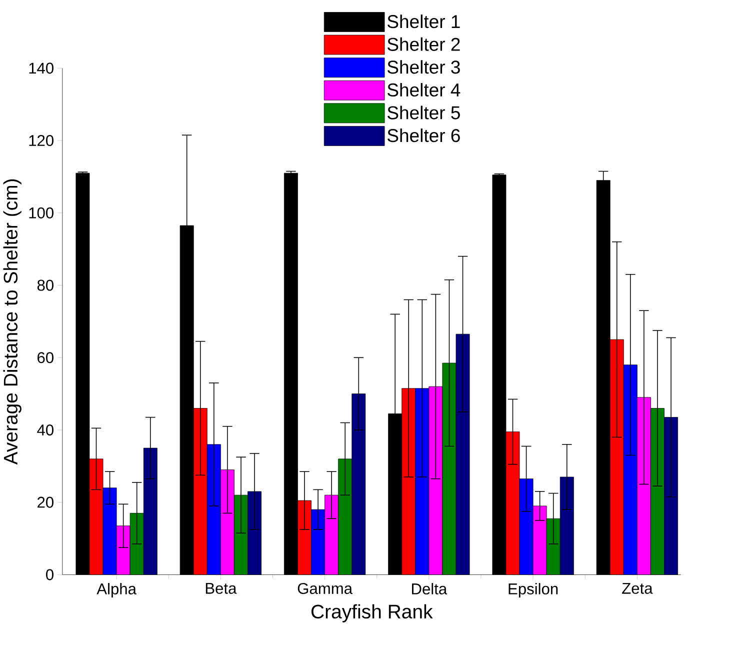 The height and width of the screenshot is (652, 738). What do you see at coordinates (12, 322) in the screenshot?
I see `y-axis-title: Average Distance to Shelter (cm)` at bounding box center [12, 322].